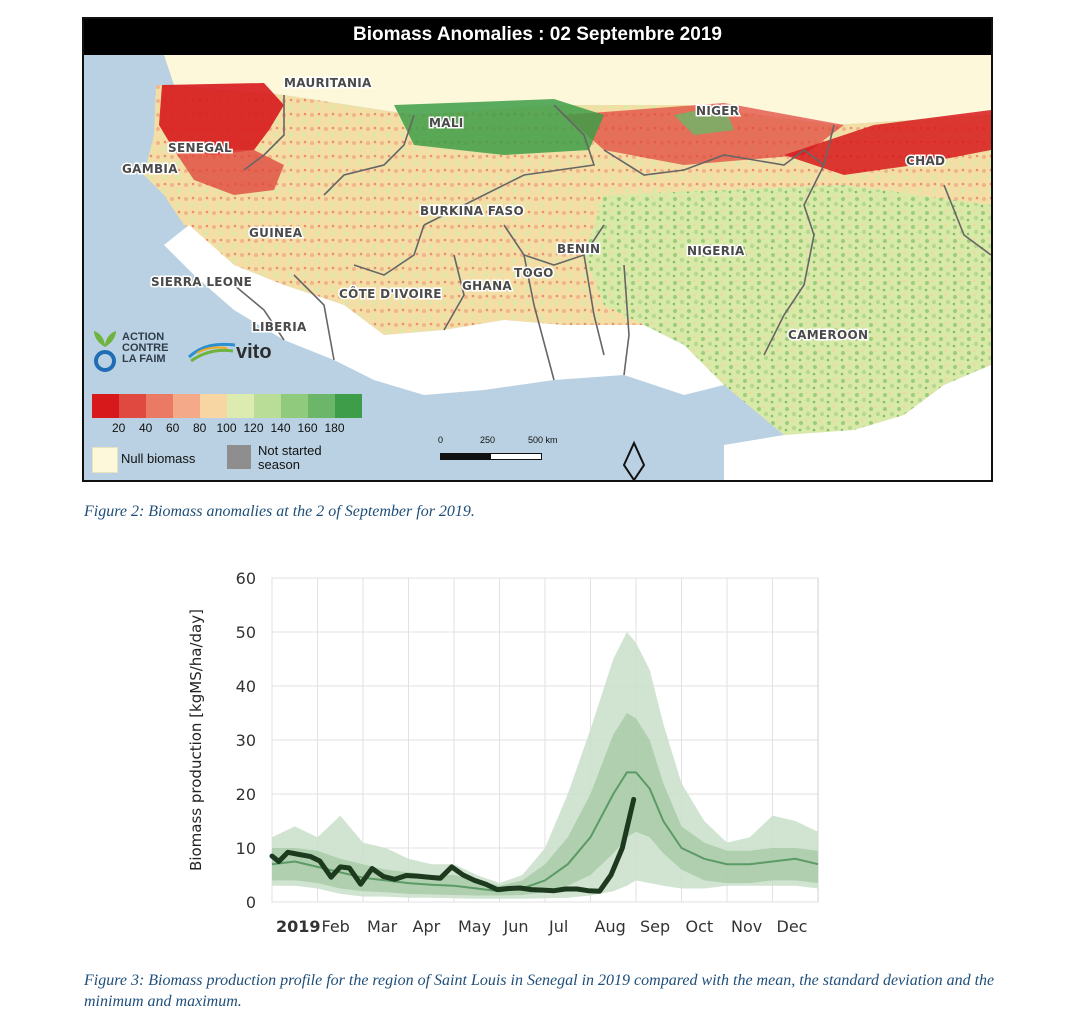 This screenshot has width=1080, height=1036. Describe the element at coordinates (498, 450) in the screenshot. I see `scale-bar: 0 250 500 km` at that location.